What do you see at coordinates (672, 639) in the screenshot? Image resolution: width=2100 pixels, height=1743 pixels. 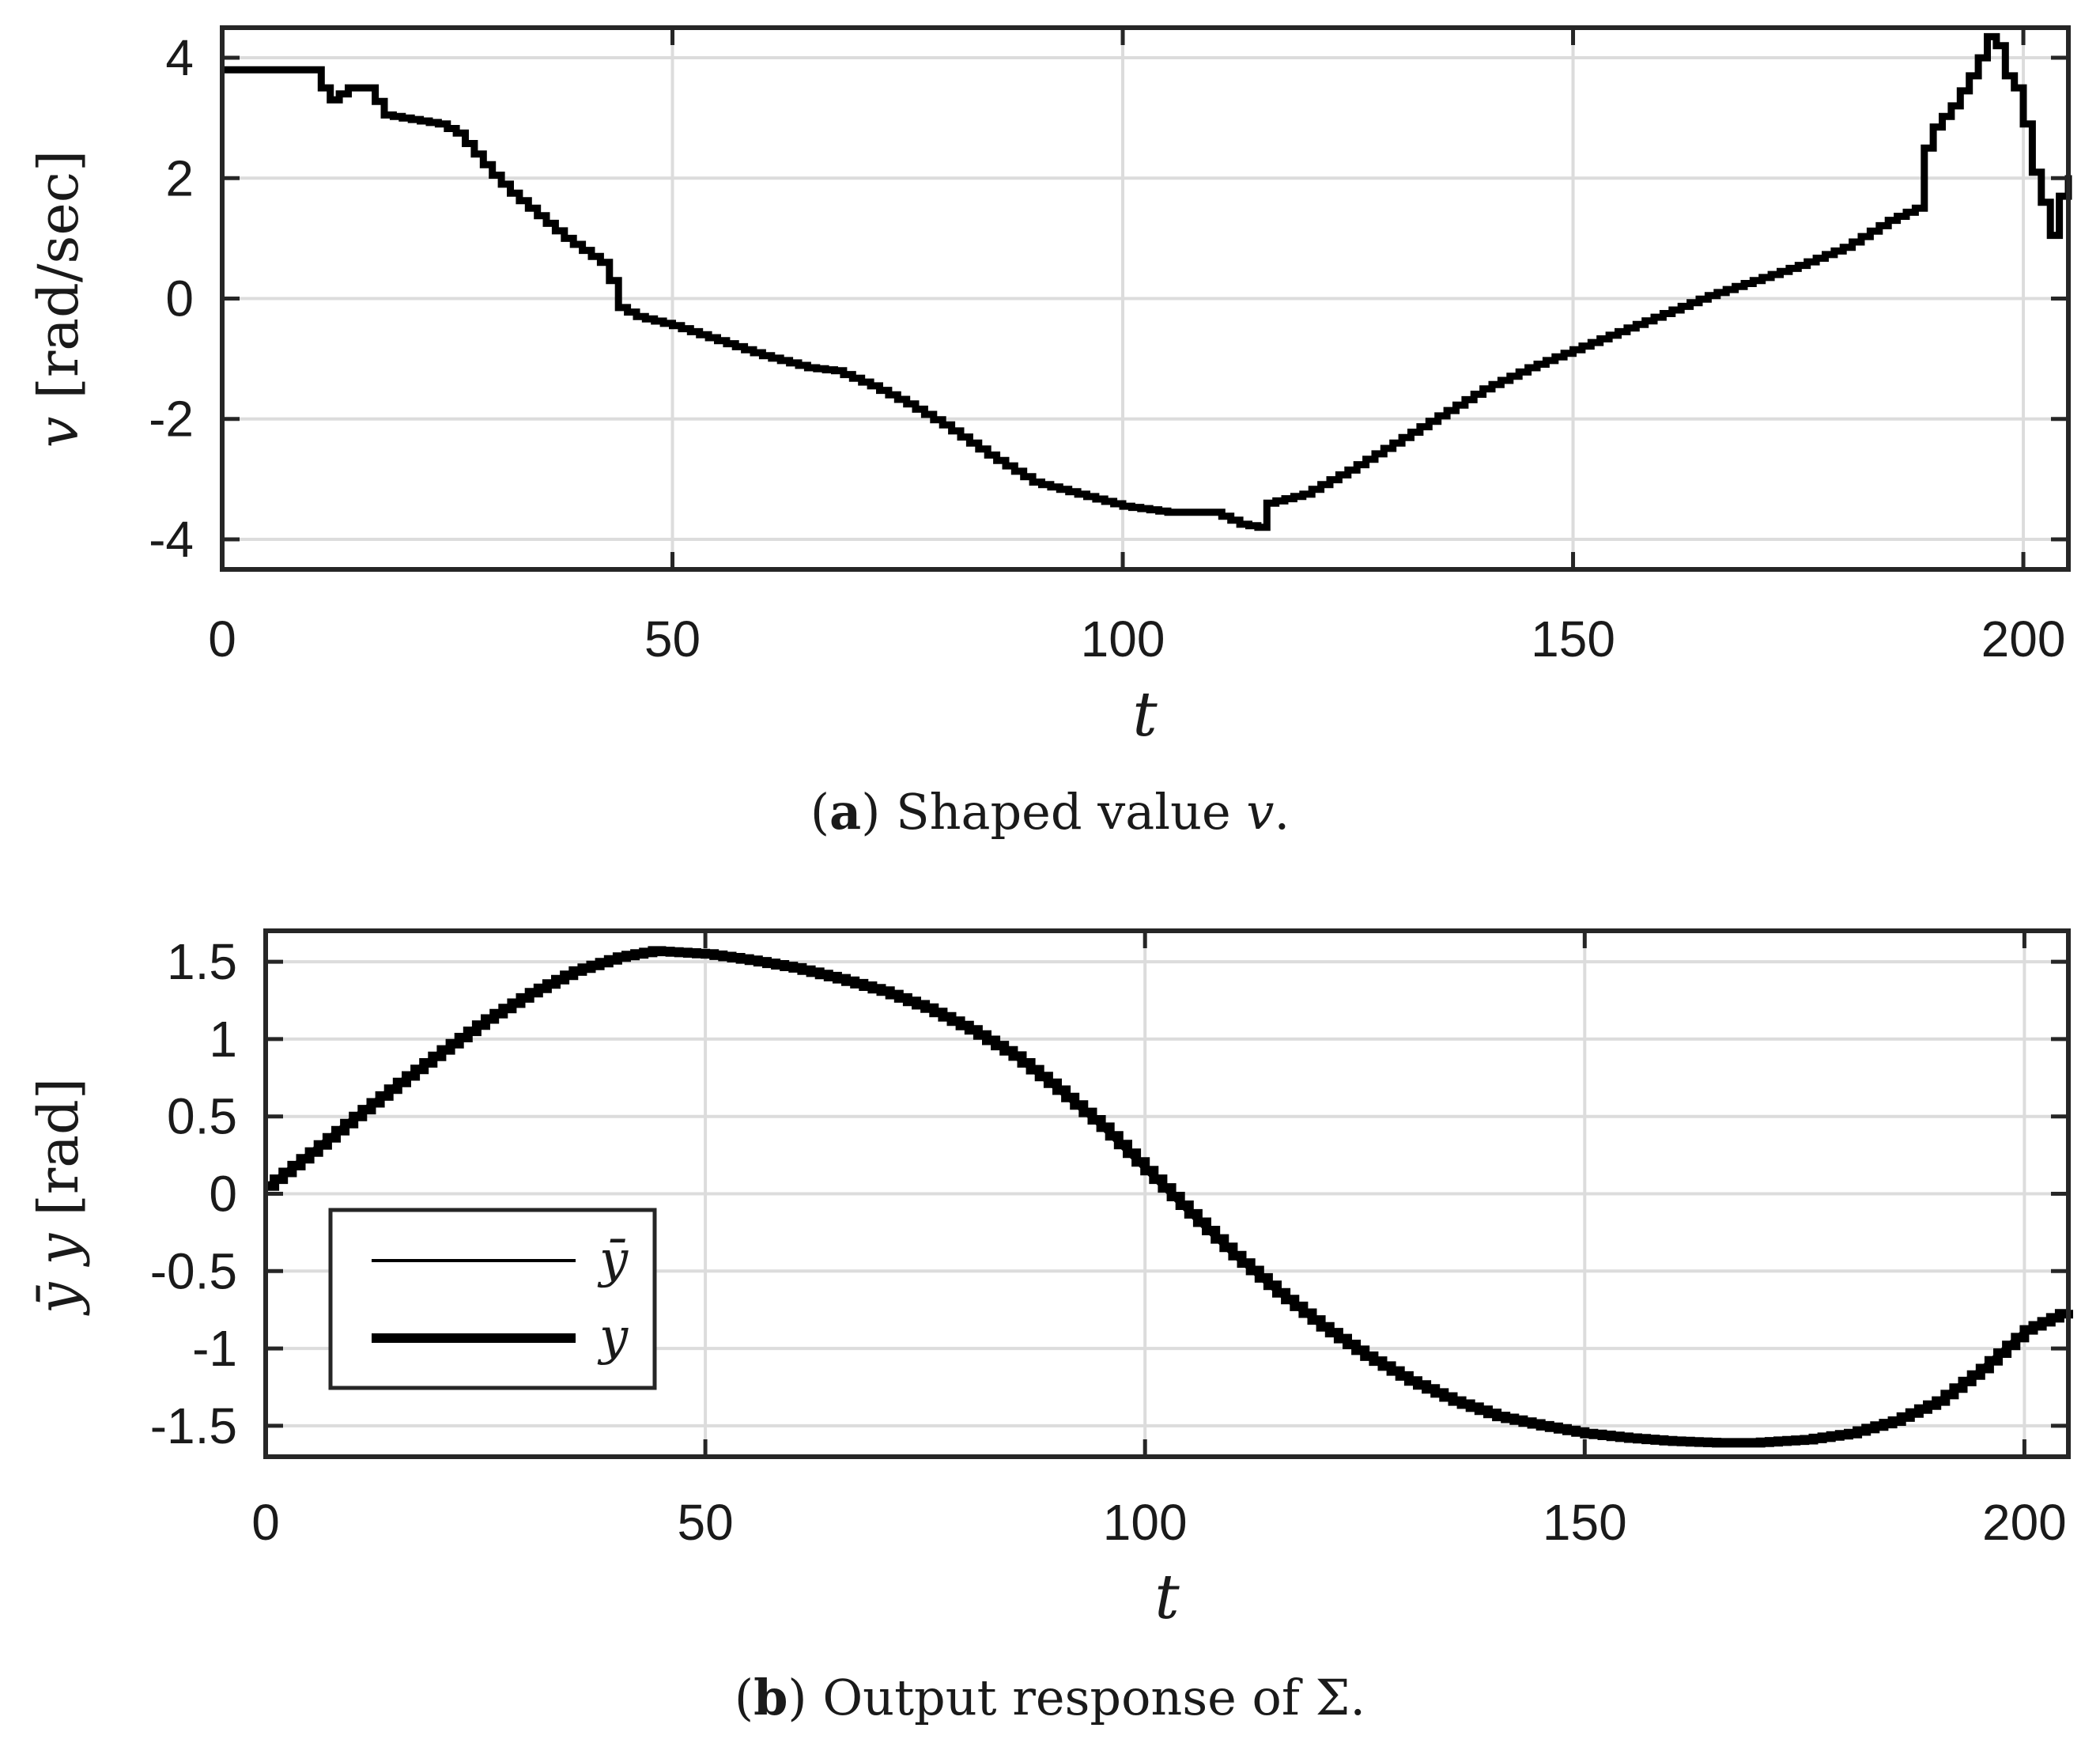 I see `panel-a-xtick-label-1: 50` at bounding box center [672, 639].